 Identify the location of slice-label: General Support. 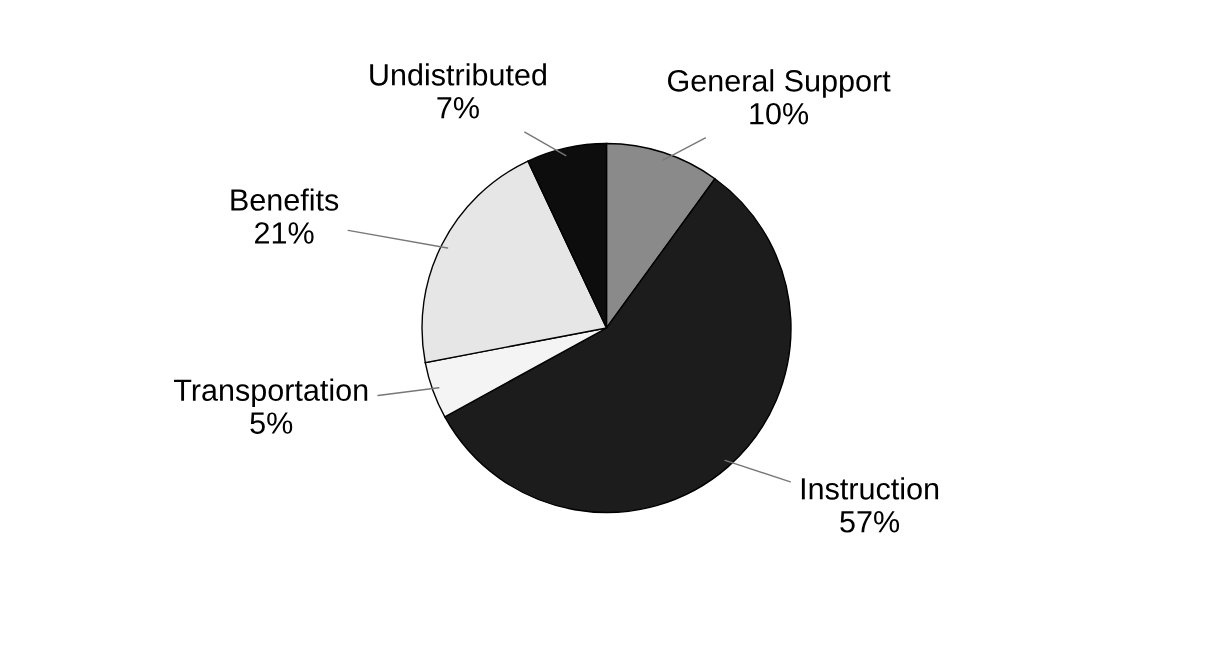
(779, 83).